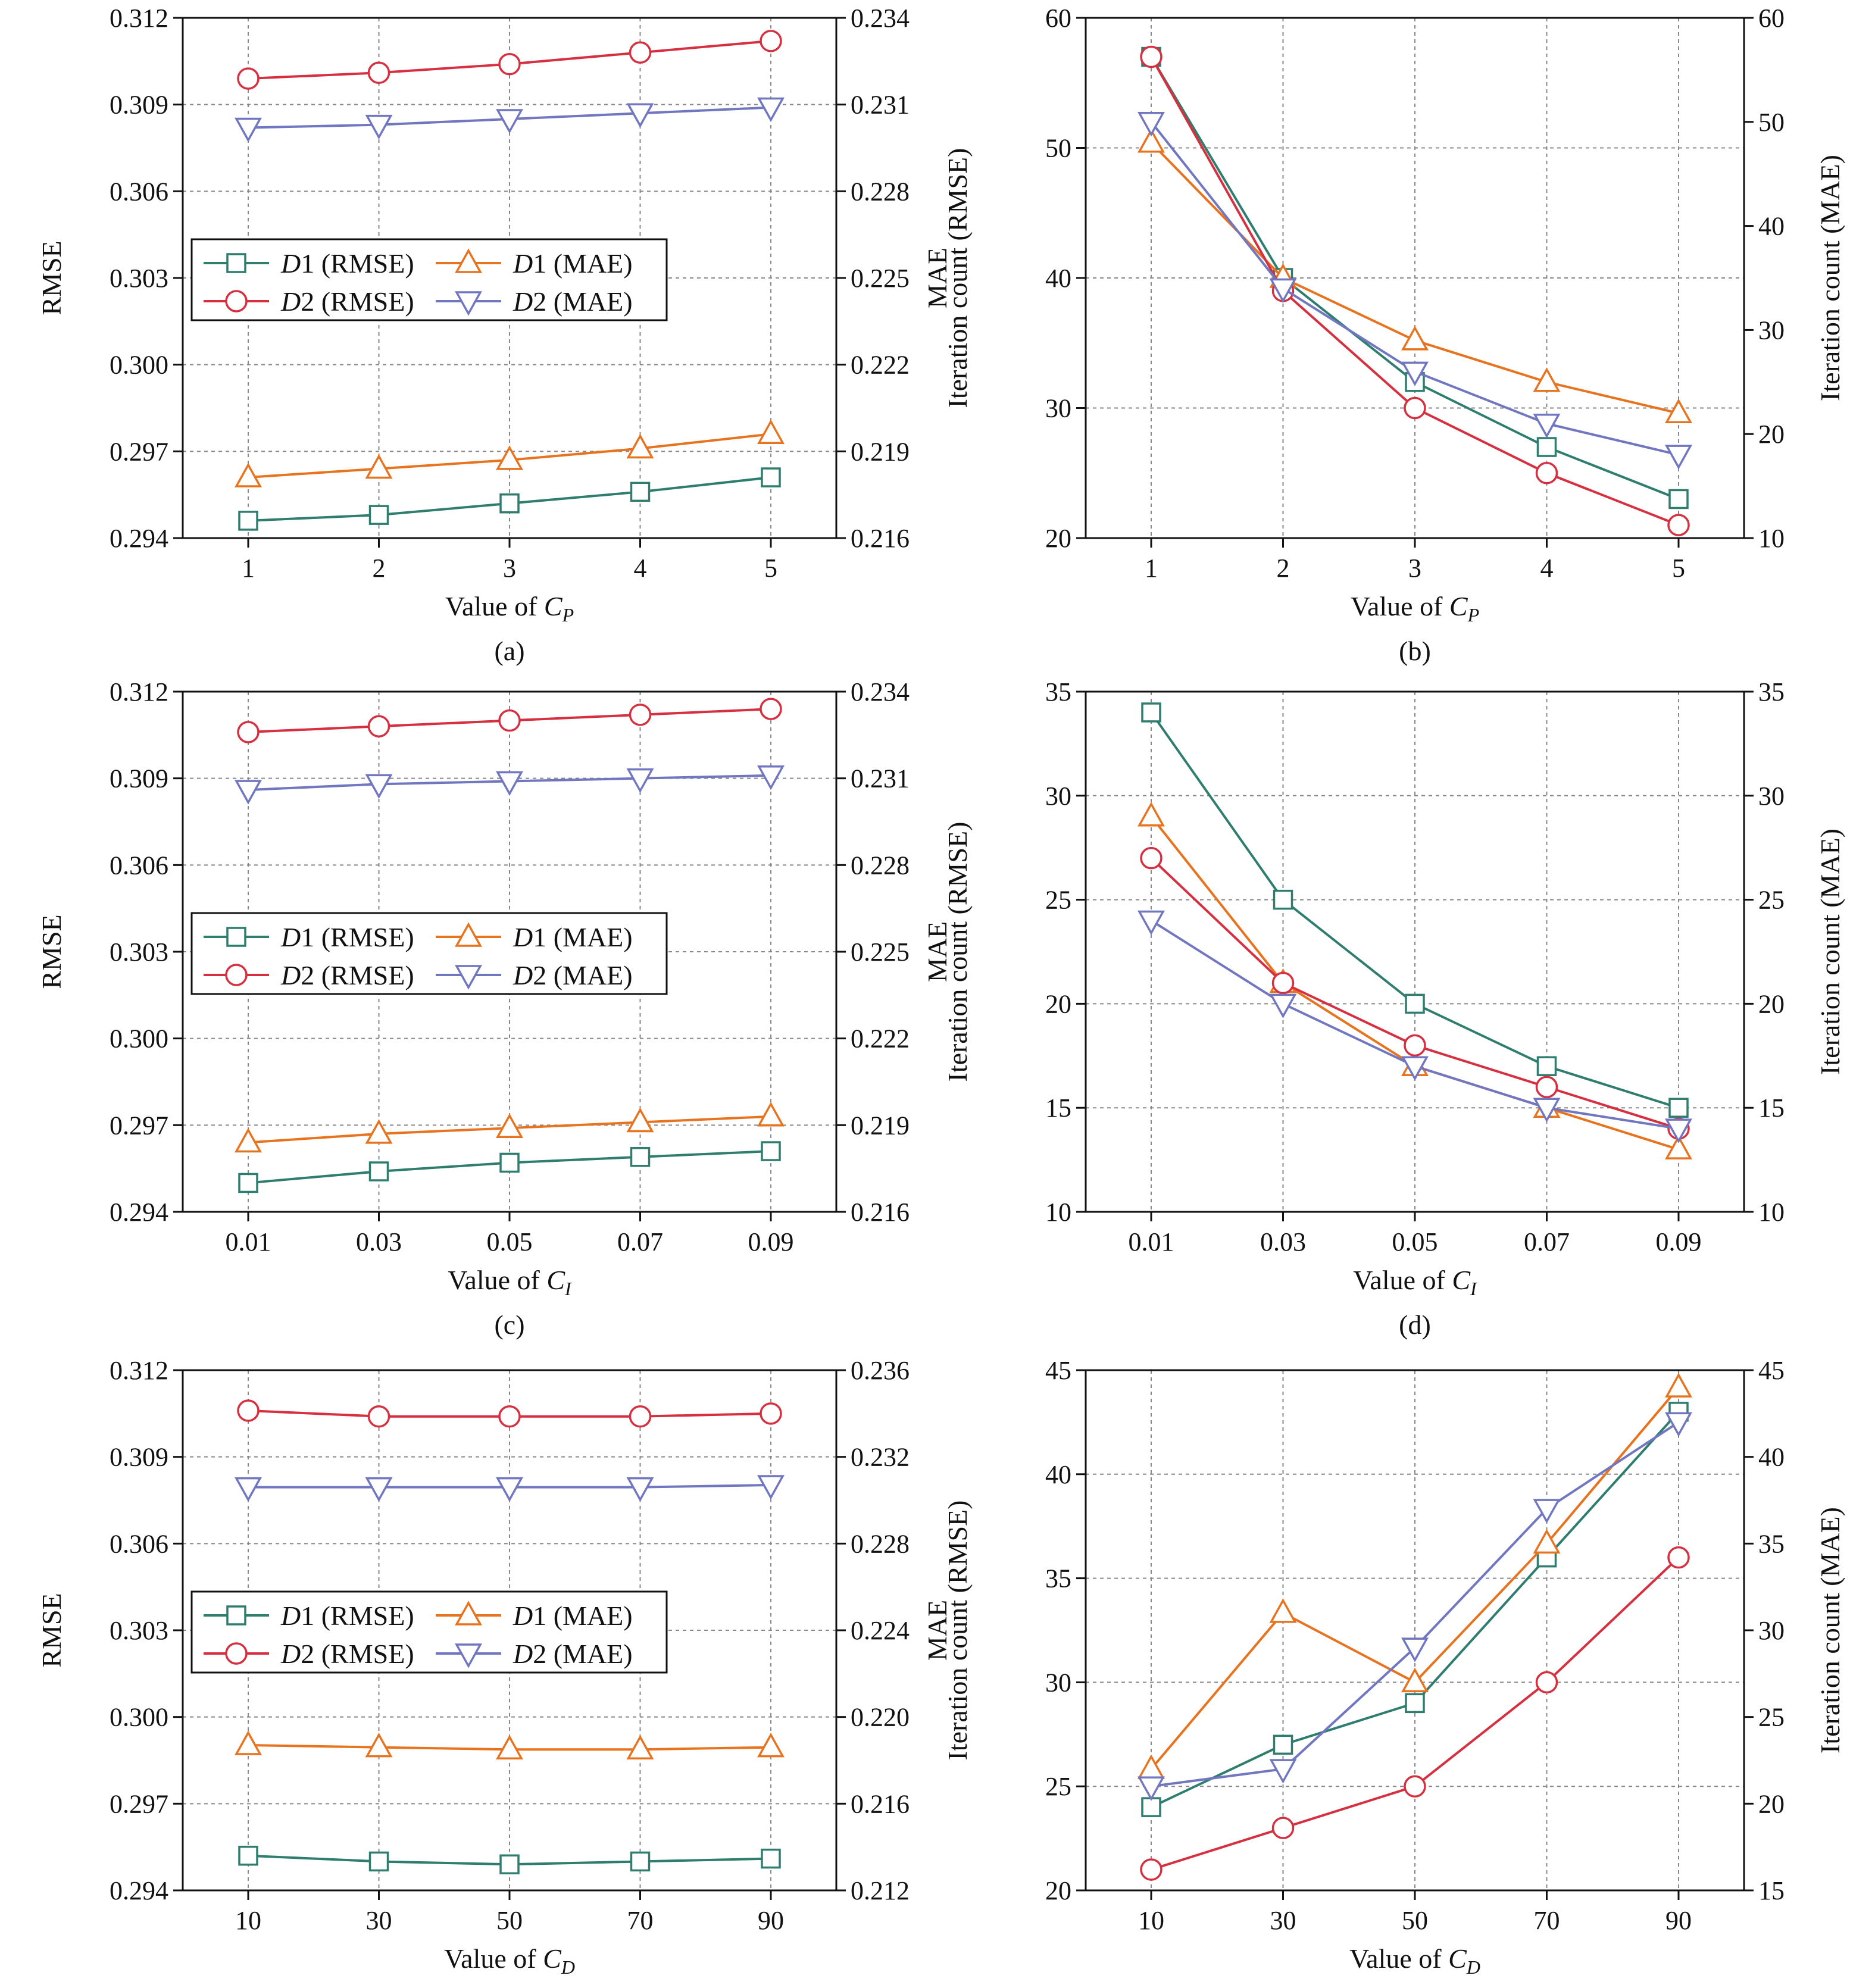 The image size is (1875, 1988). What do you see at coordinates (880, 278) in the screenshot?
I see `y-tick-label-right: 0.225` at bounding box center [880, 278].